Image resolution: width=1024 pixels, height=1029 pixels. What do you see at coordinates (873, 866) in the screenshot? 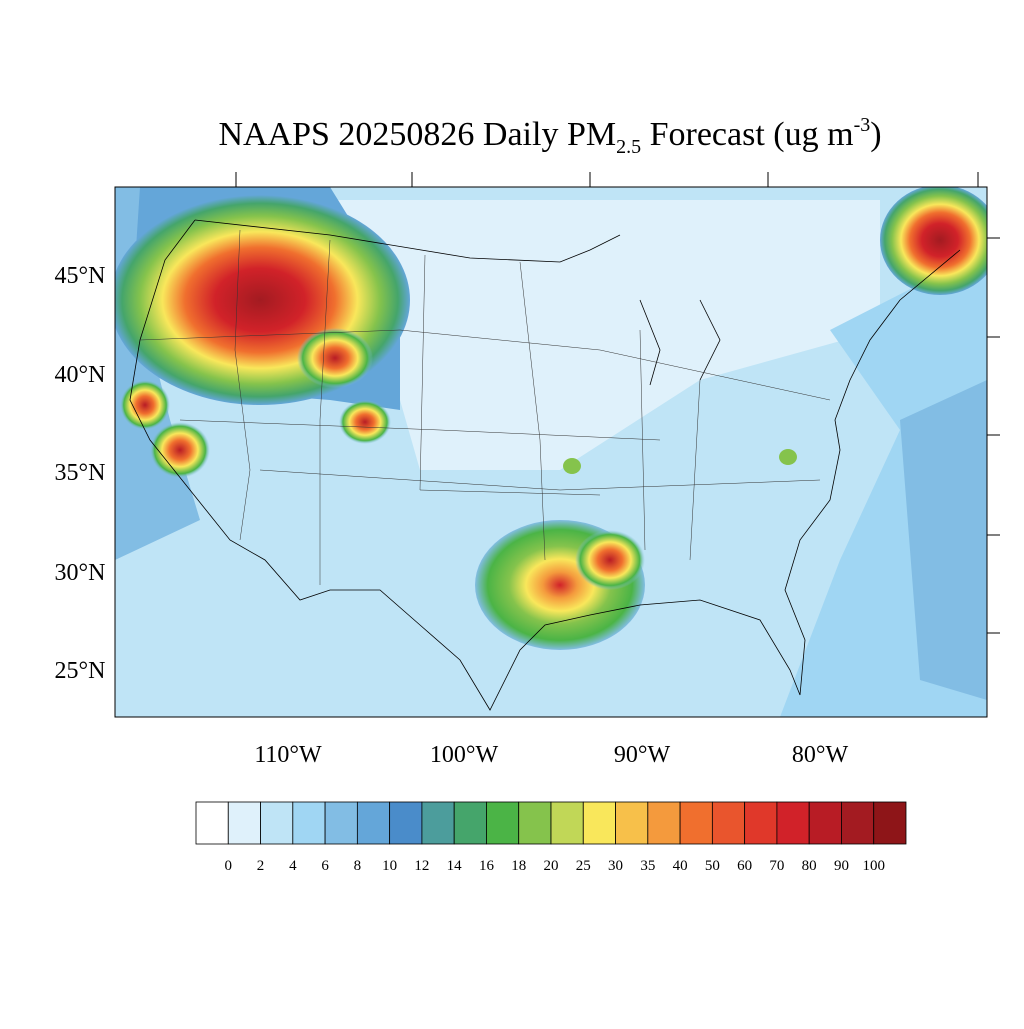
I see `colorbar-label: 100` at bounding box center [873, 866].